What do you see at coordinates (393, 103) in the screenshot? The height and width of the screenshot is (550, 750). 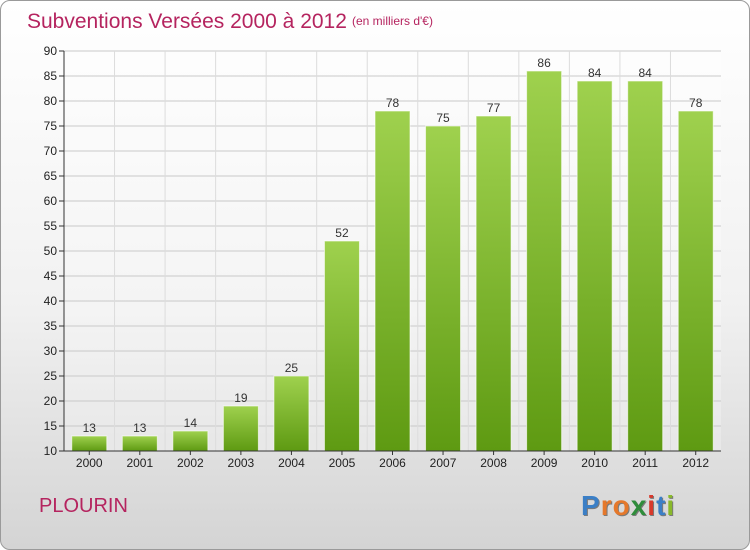 I see `value-label-2006: 78` at bounding box center [393, 103].